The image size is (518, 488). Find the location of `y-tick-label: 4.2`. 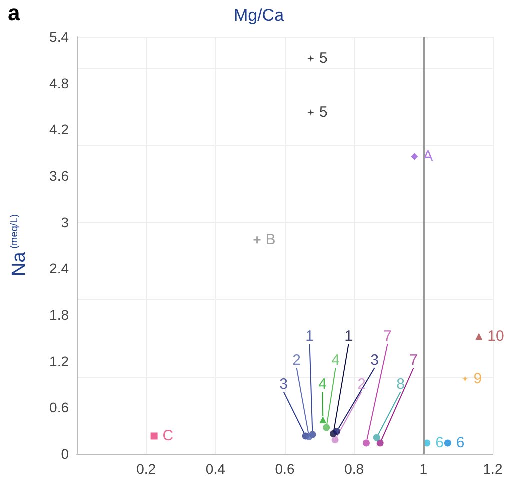

y-tick-label: 4.2 is located at coordinates (60, 130).